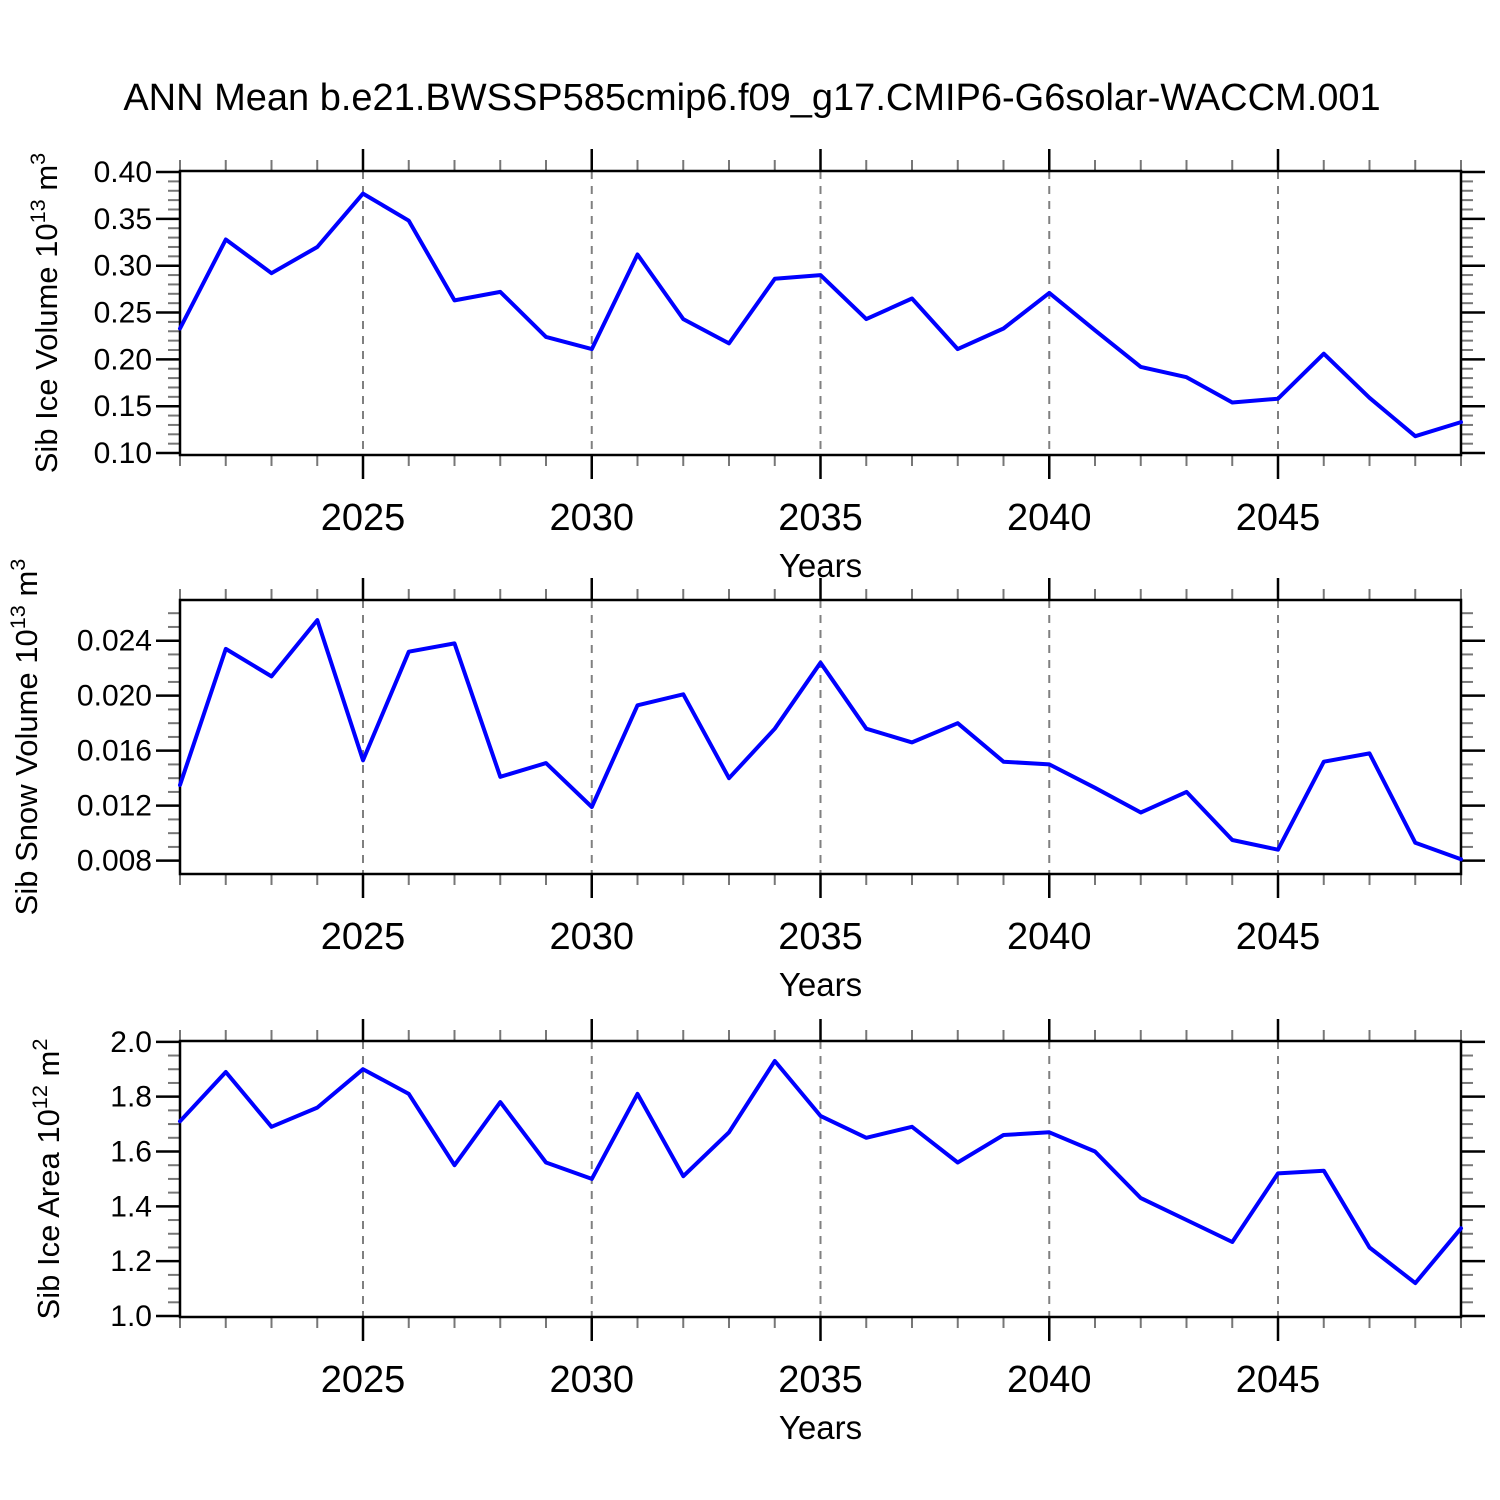 This screenshot has width=1500, height=1500. I want to click on y-tick-label: 1.0, so click(131, 1316).